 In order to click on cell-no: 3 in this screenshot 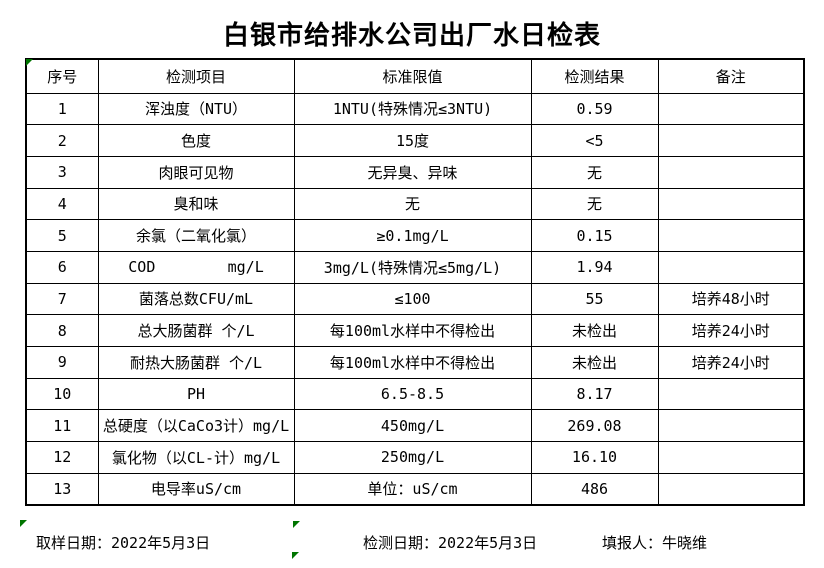, I will do `click(62, 172)`.